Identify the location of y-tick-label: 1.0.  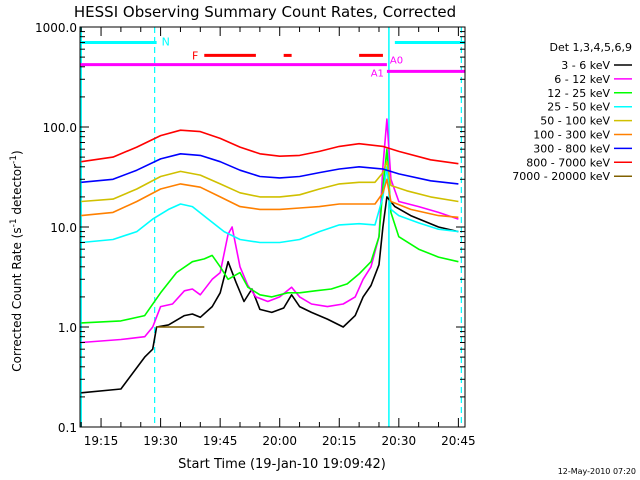
(67, 328).